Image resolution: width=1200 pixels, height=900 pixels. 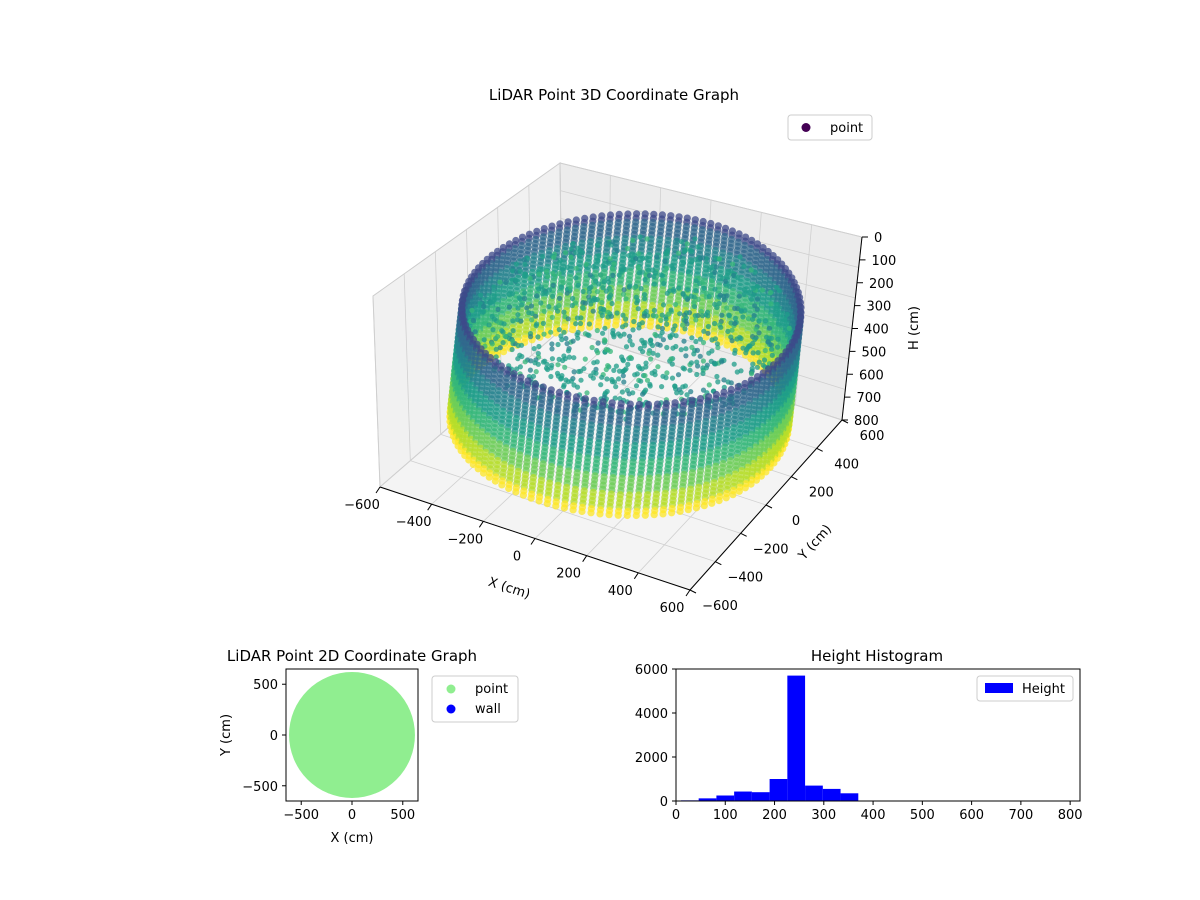 What do you see at coordinates (878, 735) in the screenshot?
I see `histogram-frame` at bounding box center [878, 735].